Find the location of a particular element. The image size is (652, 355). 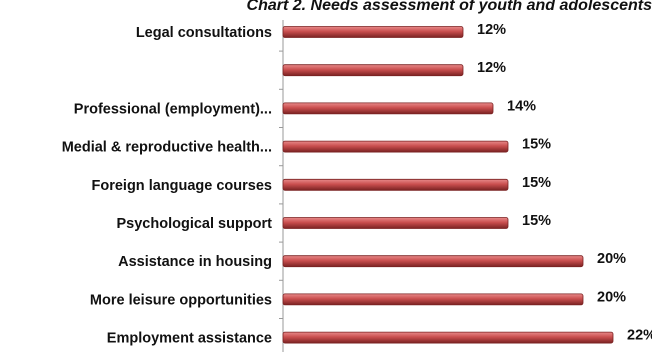

category-label-7: Assistance in housing is located at coordinates (195, 262).